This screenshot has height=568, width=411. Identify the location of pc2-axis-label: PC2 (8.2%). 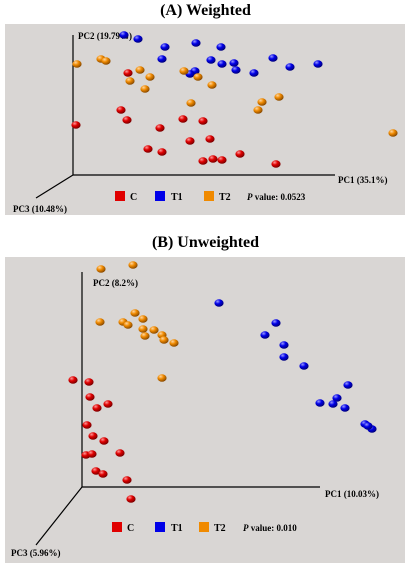
(115, 283).